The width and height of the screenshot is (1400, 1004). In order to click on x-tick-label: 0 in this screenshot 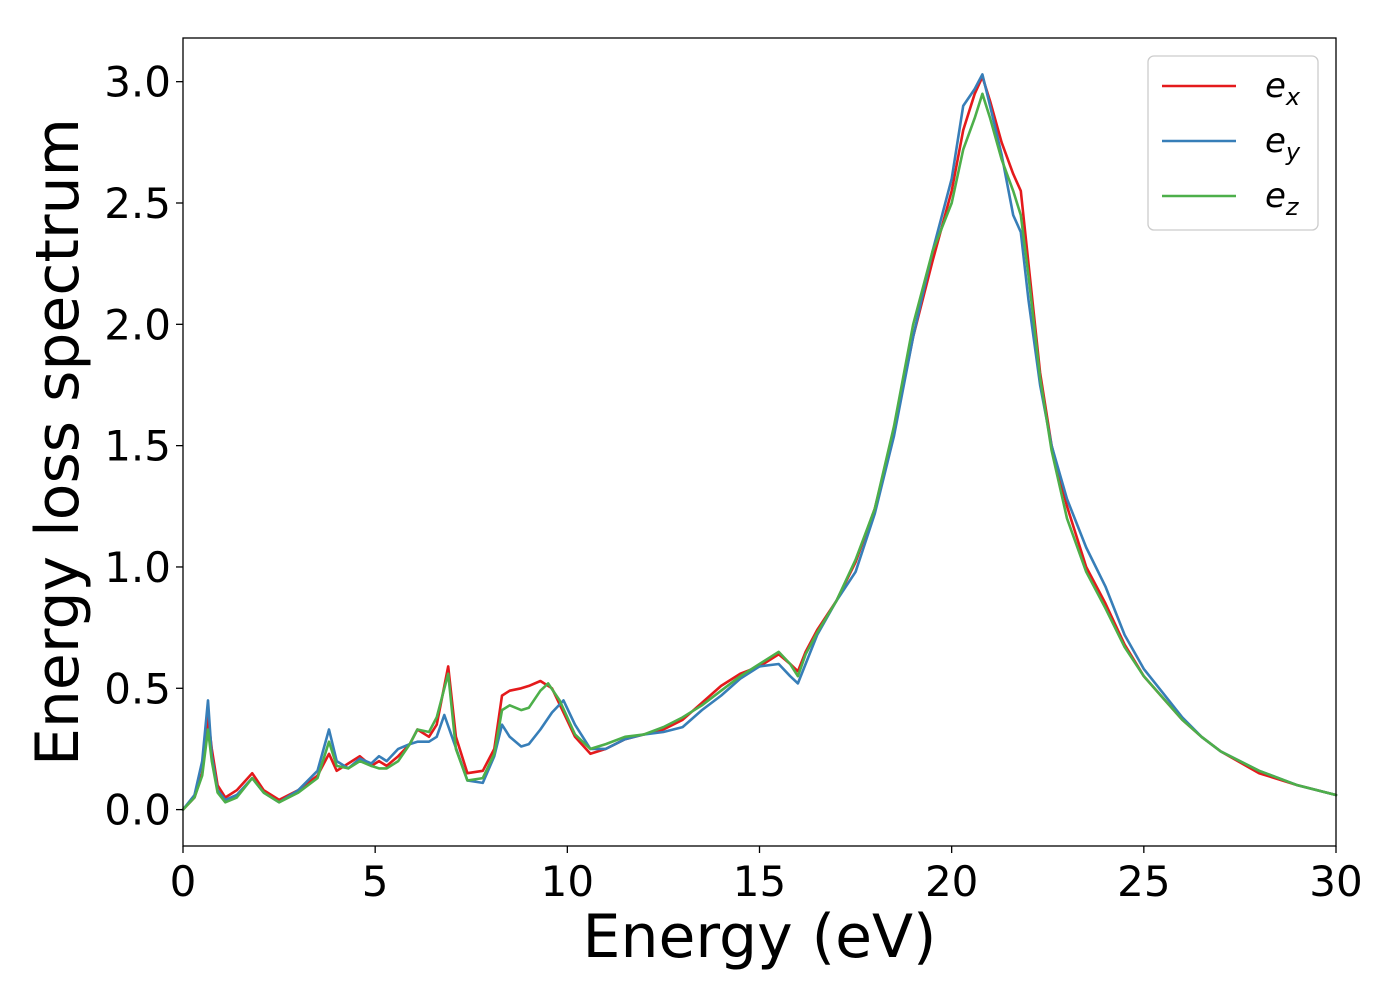, I will do `click(183, 881)`.